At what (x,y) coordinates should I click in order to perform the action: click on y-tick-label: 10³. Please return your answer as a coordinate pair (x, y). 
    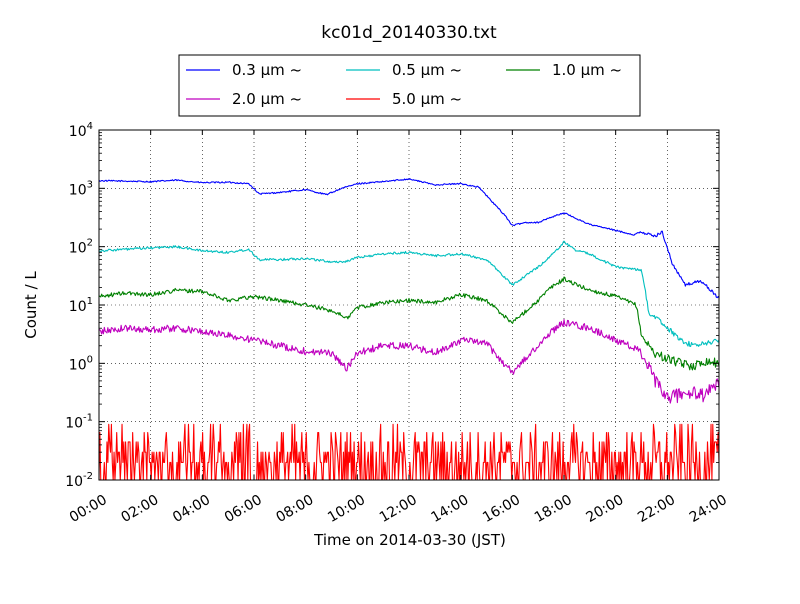
    Looking at the image, I should click on (81, 188).